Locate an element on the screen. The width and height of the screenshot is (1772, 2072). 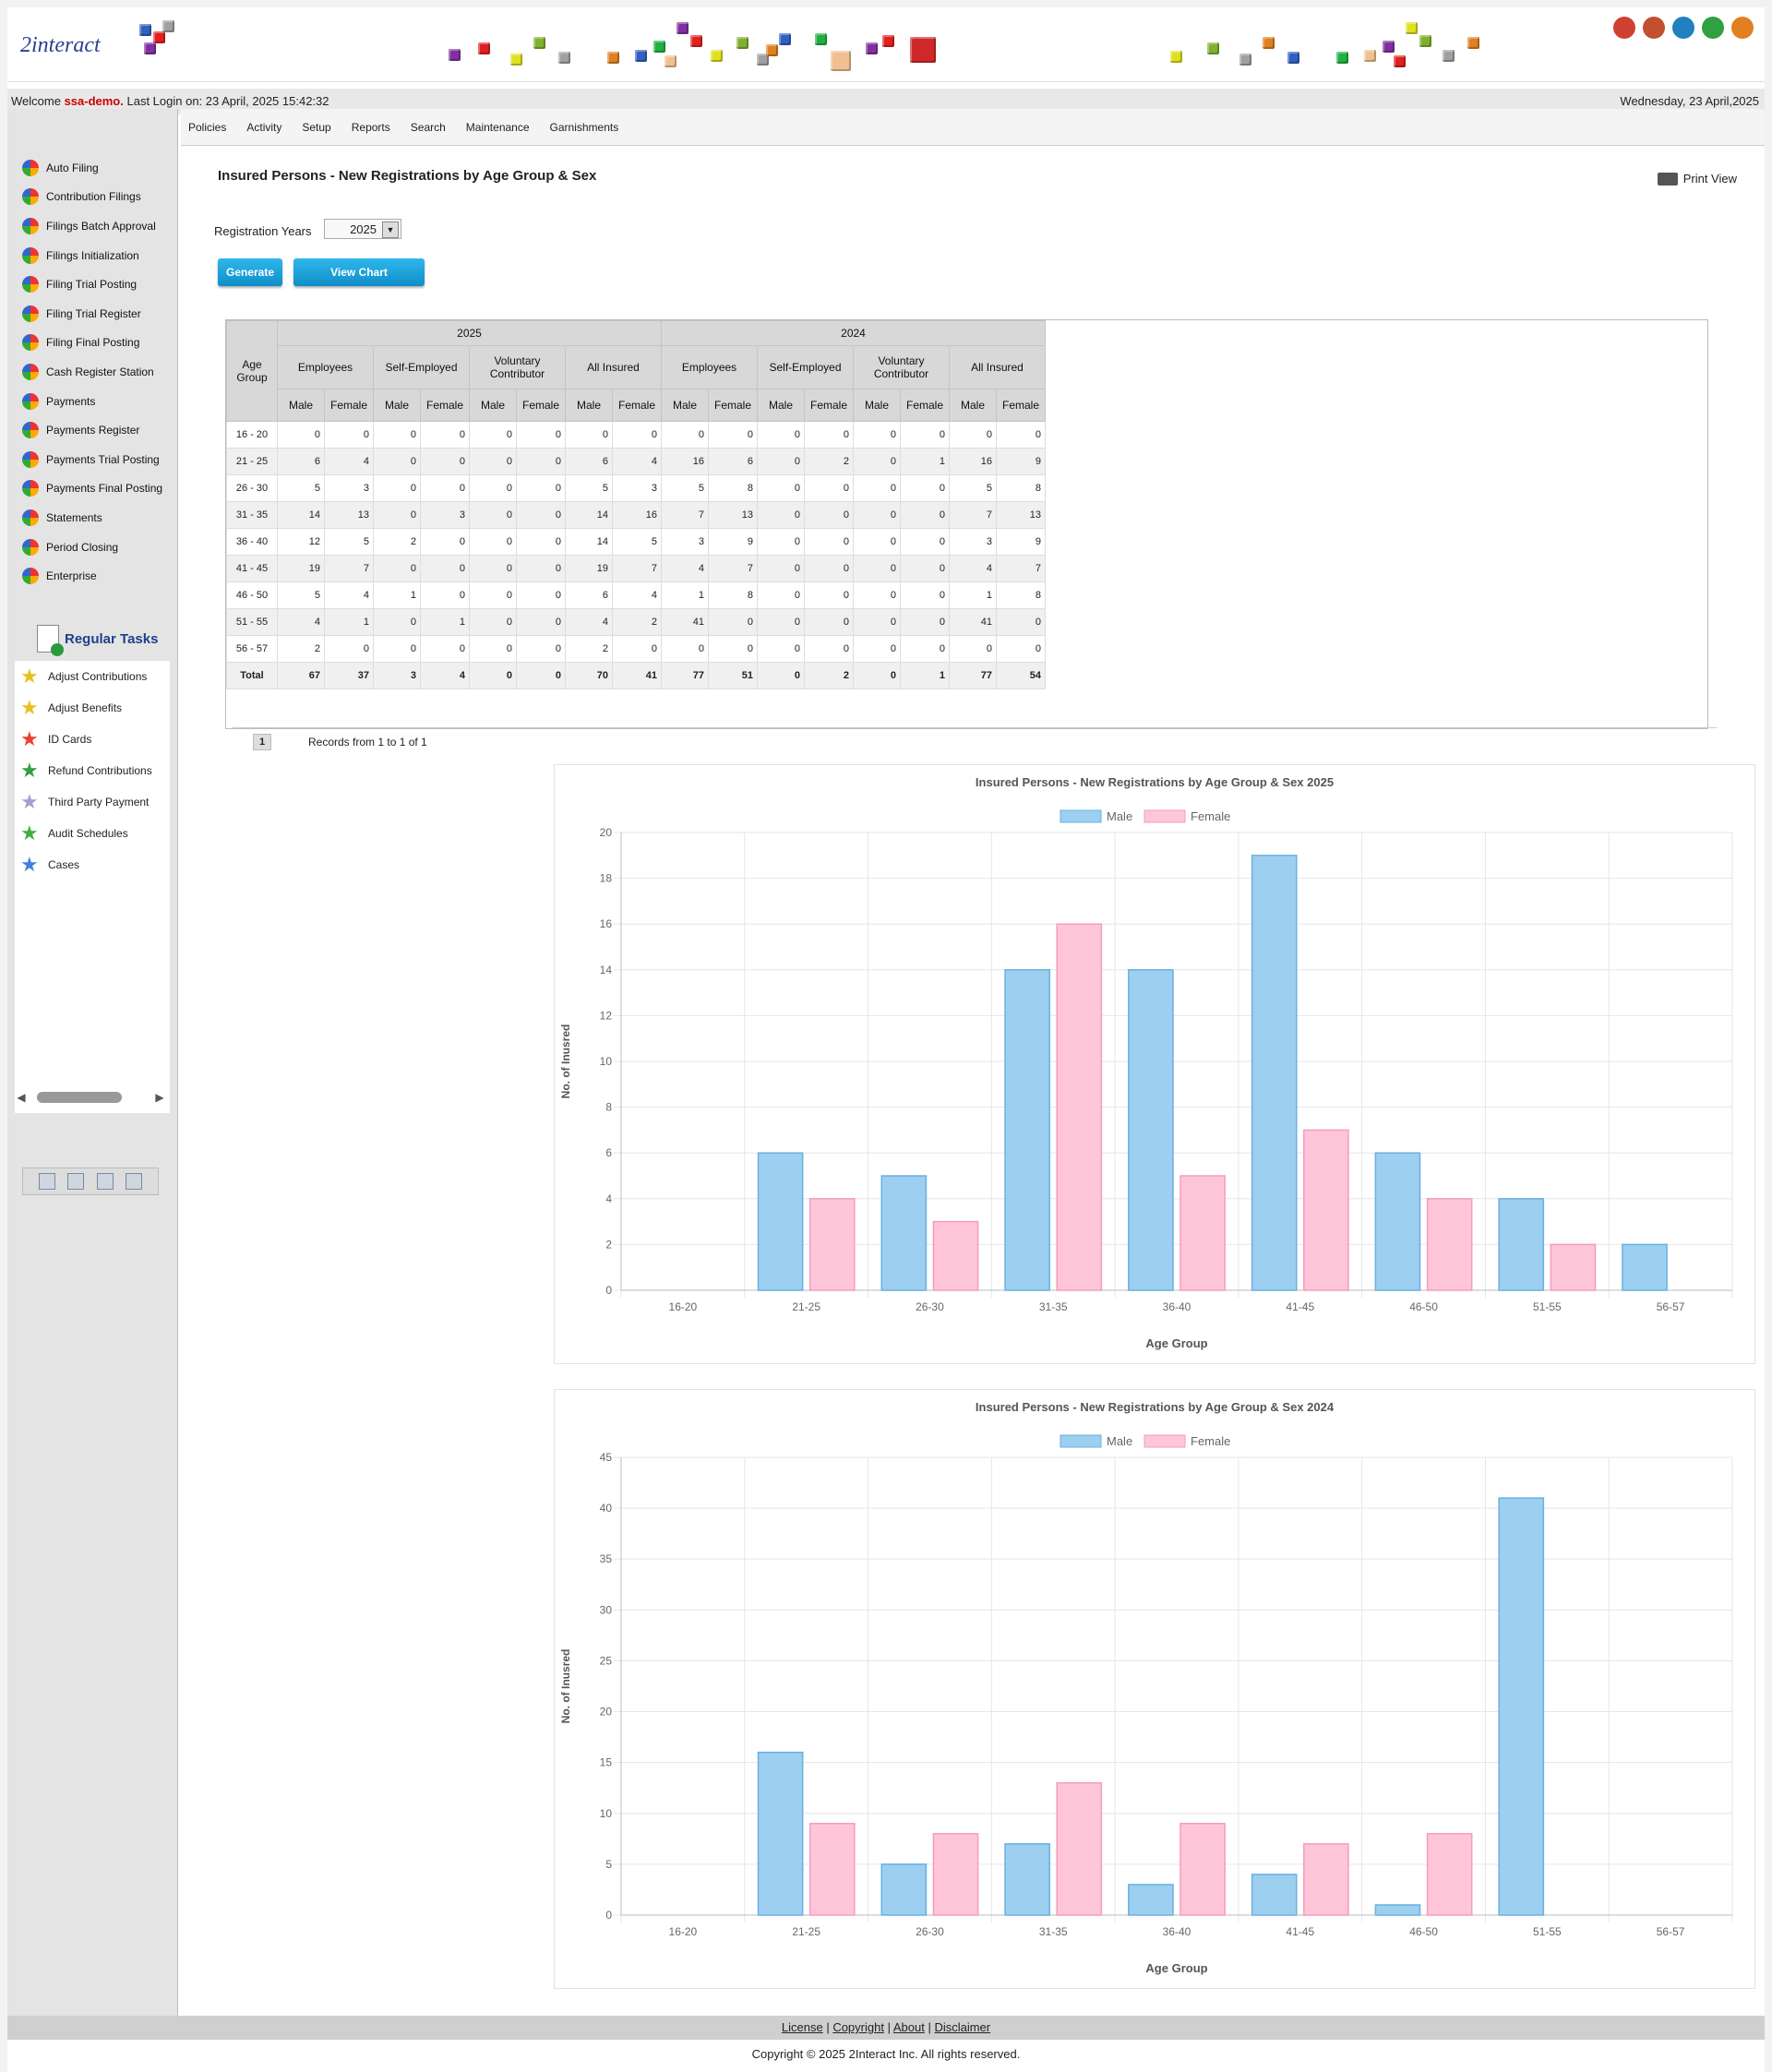
sex-header: Female is located at coordinates (541, 406).